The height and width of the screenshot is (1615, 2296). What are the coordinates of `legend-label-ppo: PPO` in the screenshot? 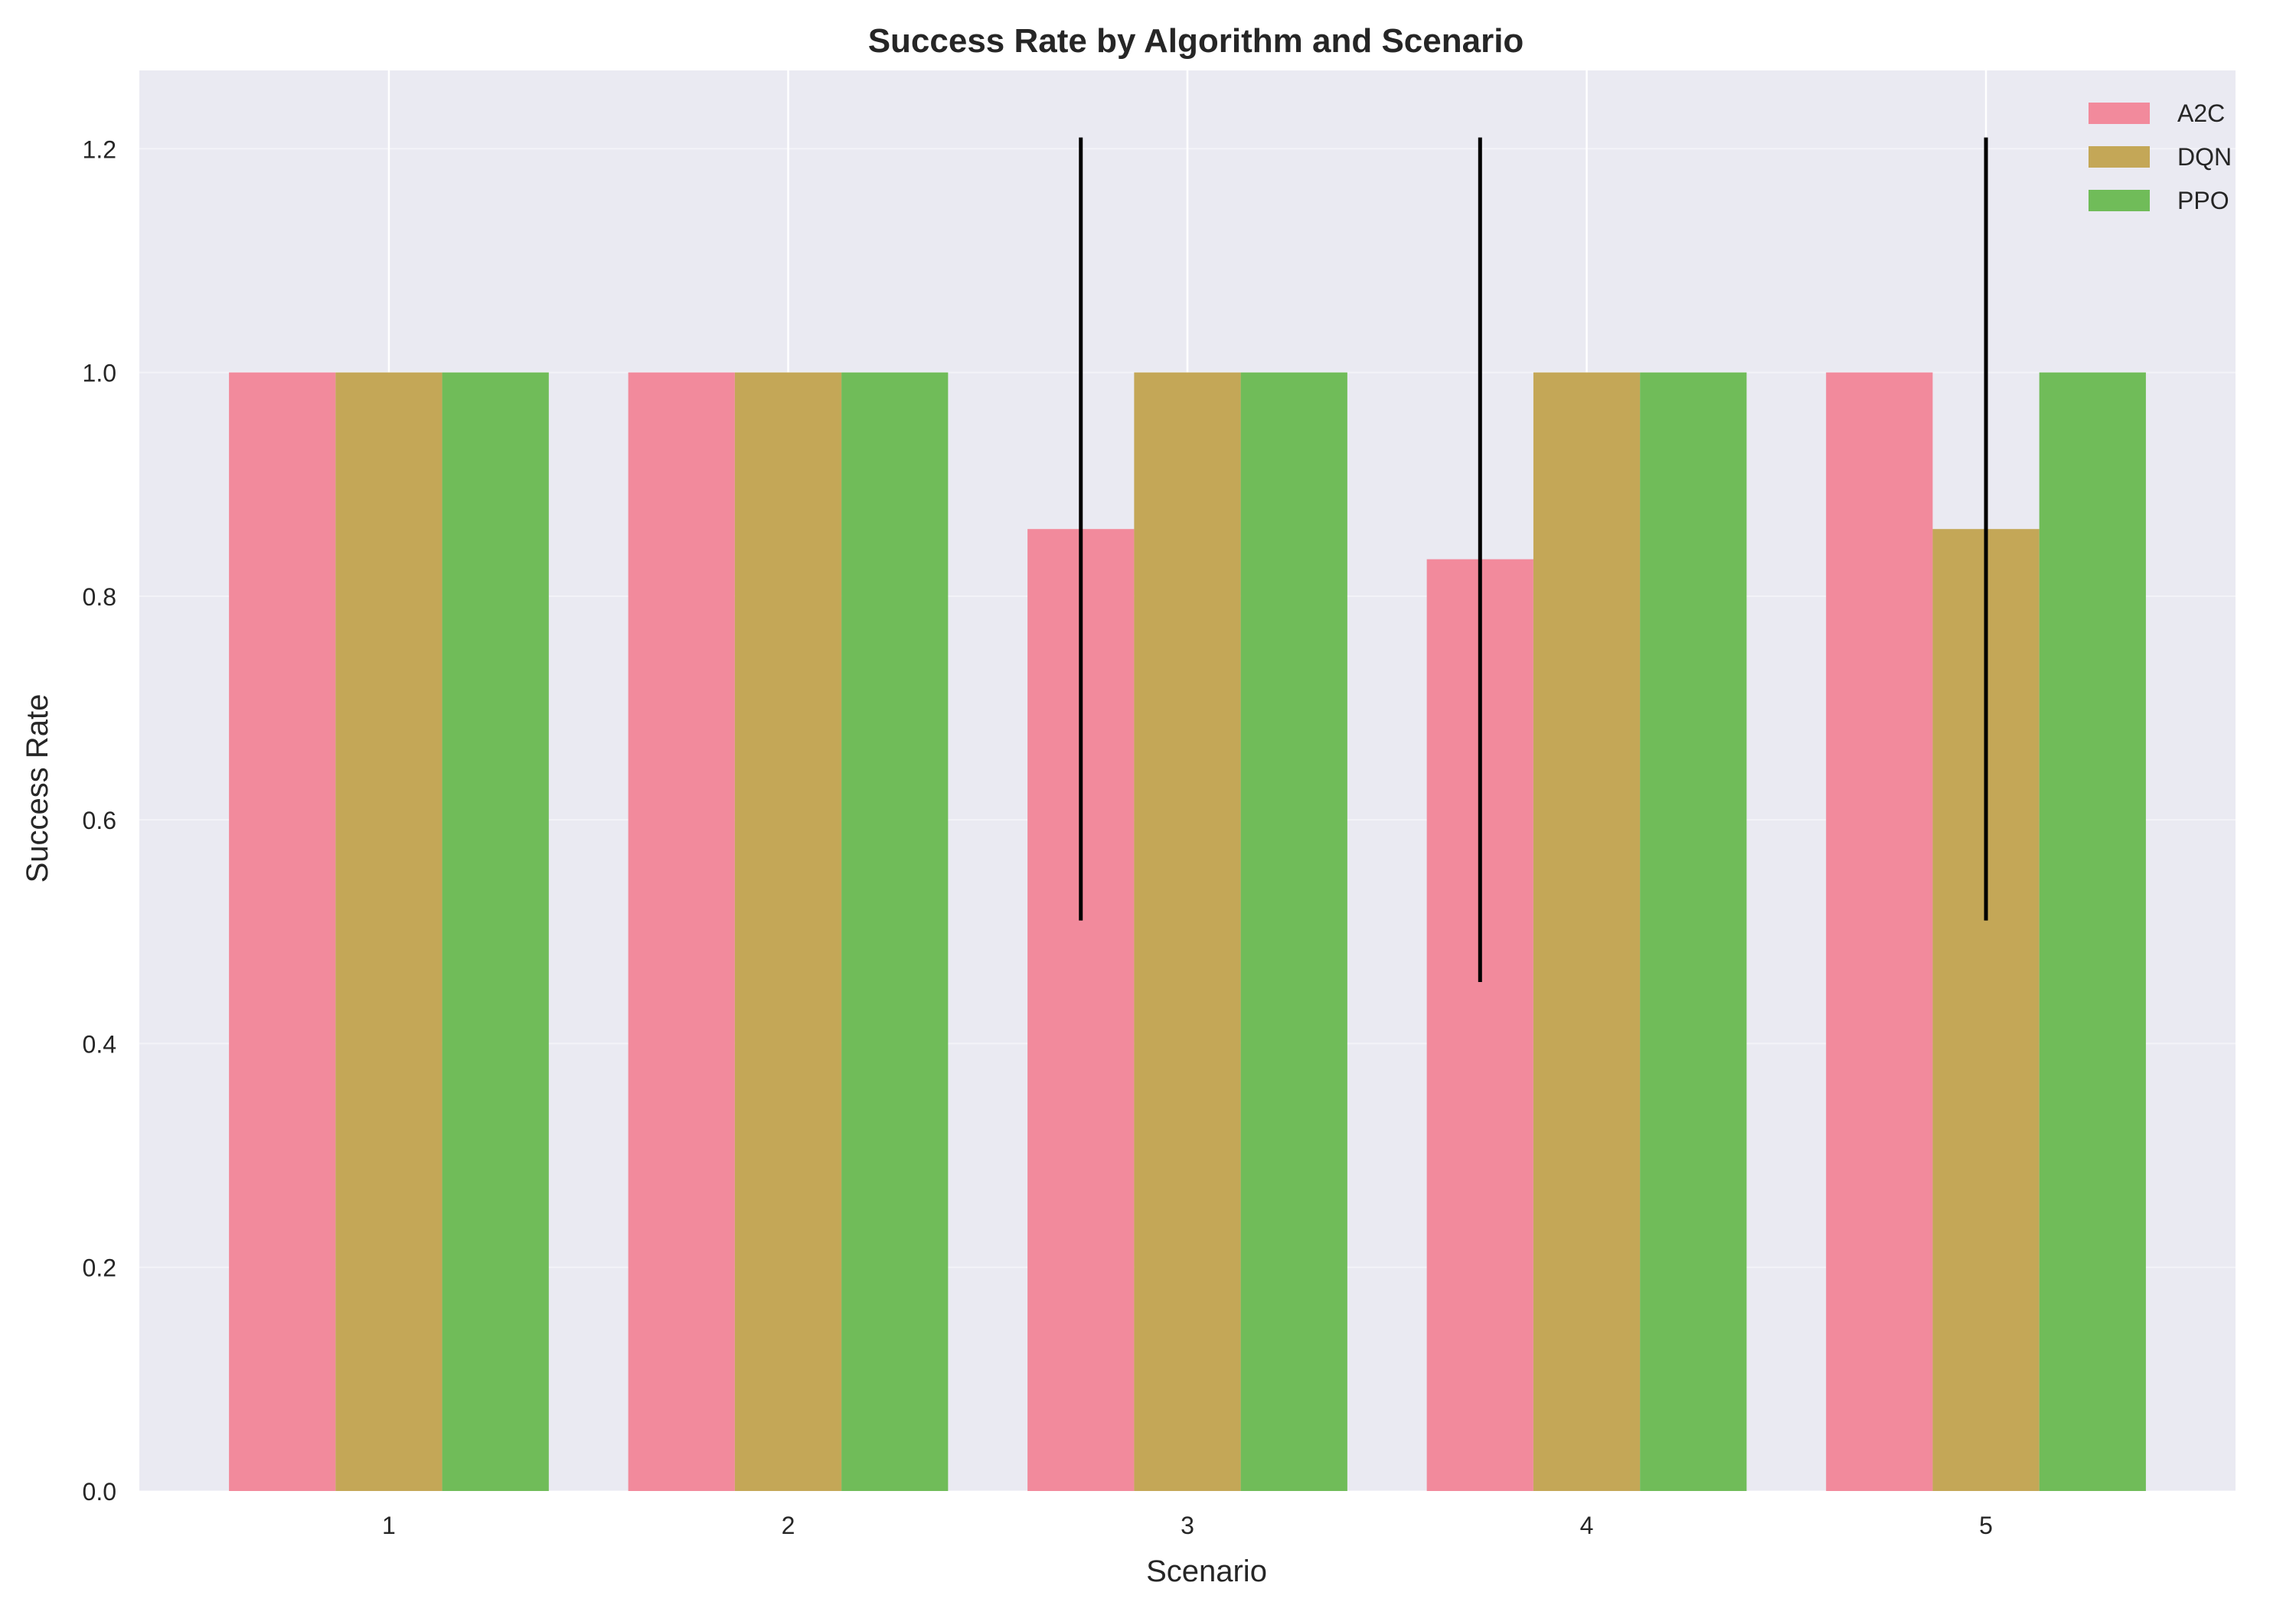 It's located at (2203, 200).